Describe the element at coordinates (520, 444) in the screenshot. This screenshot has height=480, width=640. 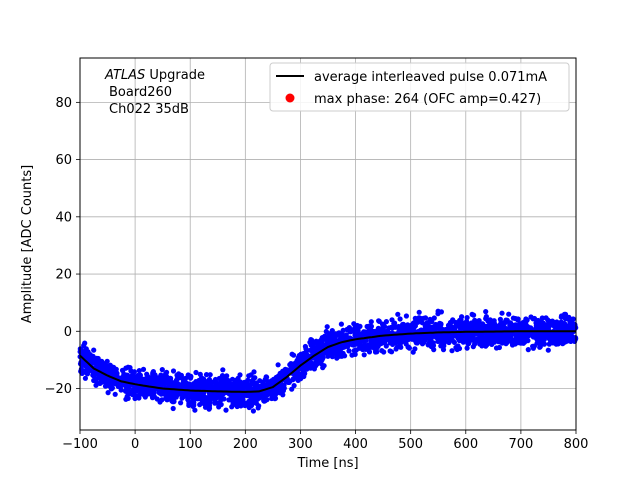
I see `x-tick-label: 700` at that location.